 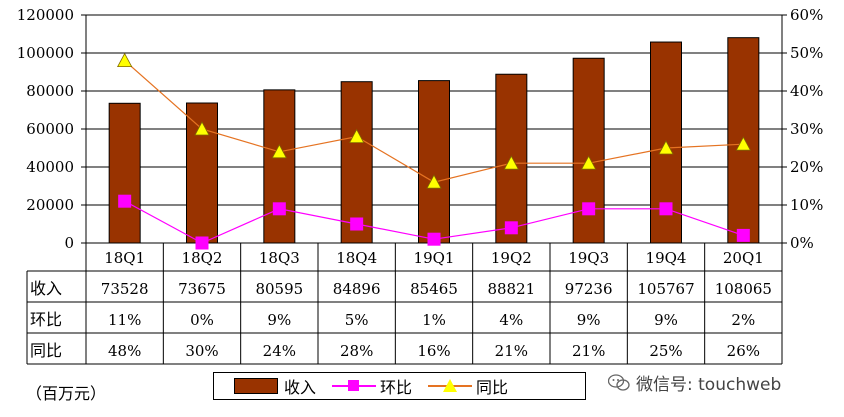 I want to click on legend-swatch-yoy, so click(x=450, y=386).